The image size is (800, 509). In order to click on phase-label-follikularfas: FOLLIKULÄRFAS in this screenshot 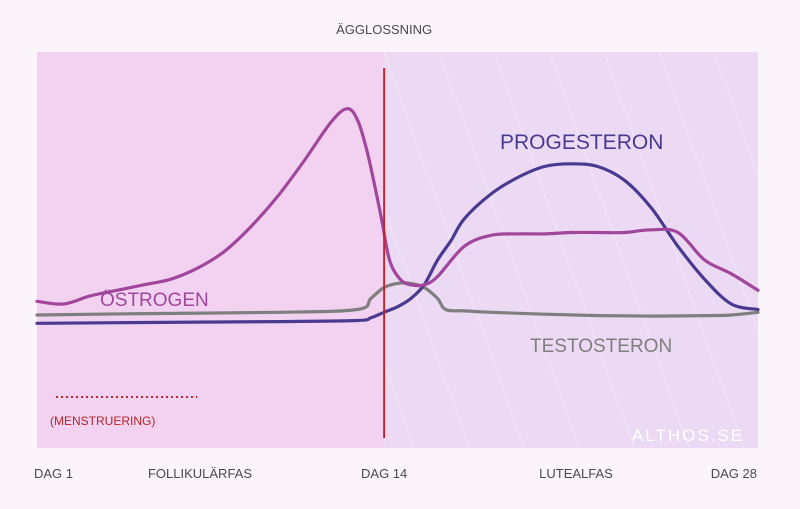, I will do `click(200, 473)`.